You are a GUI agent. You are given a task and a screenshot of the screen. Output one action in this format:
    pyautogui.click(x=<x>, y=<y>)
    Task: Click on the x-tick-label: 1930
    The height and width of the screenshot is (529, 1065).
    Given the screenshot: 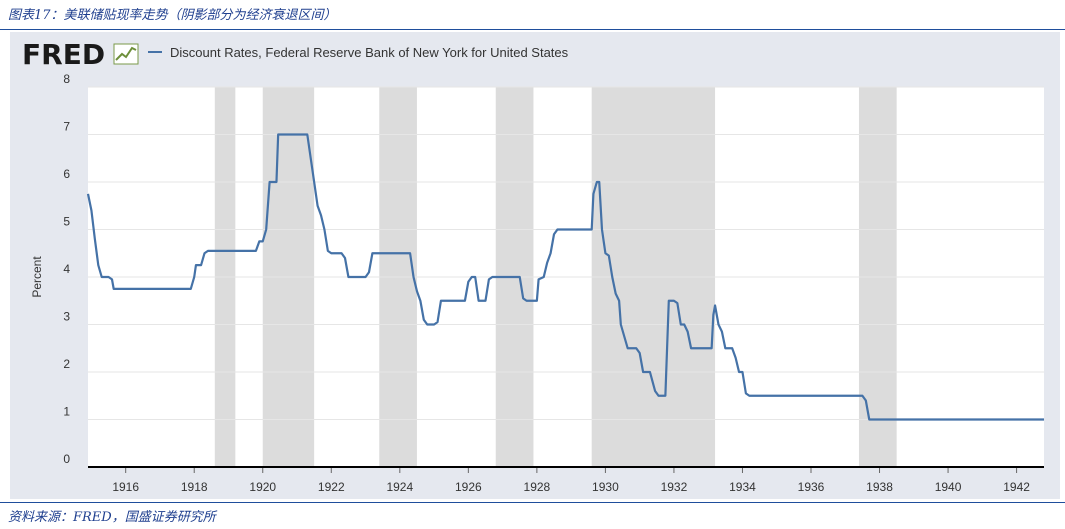 What is the action you would take?
    pyautogui.click(x=605, y=487)
    